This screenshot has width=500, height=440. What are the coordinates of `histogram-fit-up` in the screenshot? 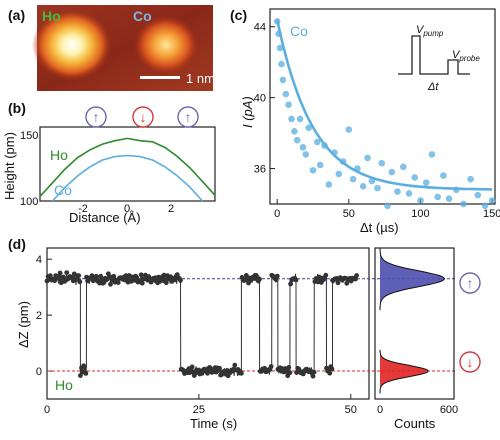 It's located at (412, 279).